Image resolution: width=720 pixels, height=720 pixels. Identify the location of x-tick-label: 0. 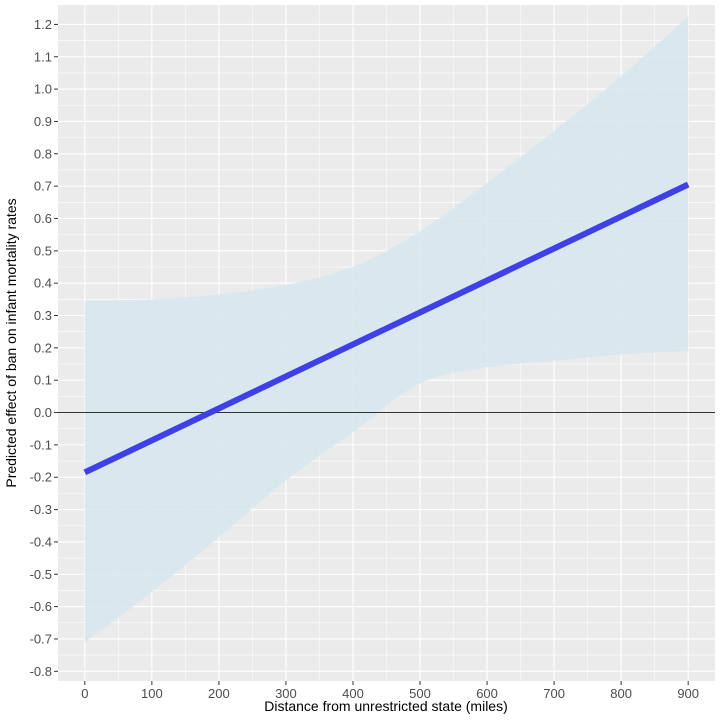
(84, 693).